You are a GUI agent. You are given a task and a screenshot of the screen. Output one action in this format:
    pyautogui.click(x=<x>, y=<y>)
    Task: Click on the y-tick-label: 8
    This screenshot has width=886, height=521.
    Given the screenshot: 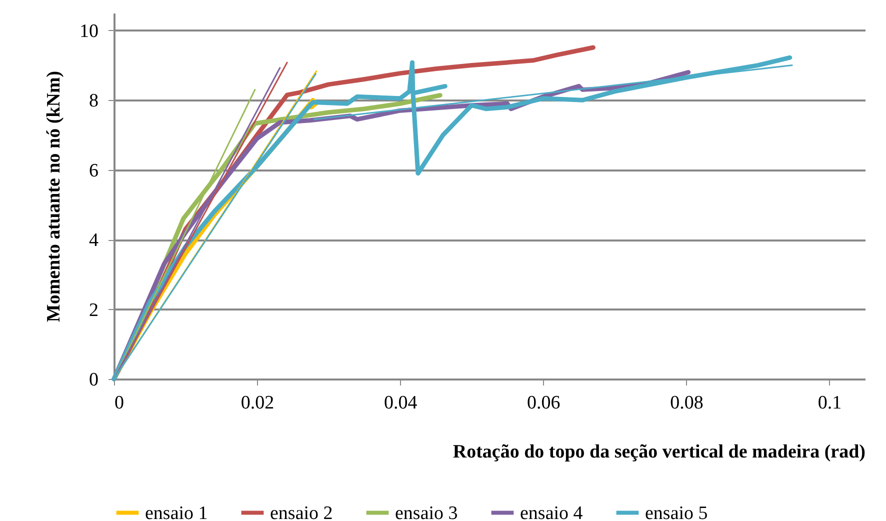 What is the action you would take?
    pyautogui.click(x=93, y=101)
    